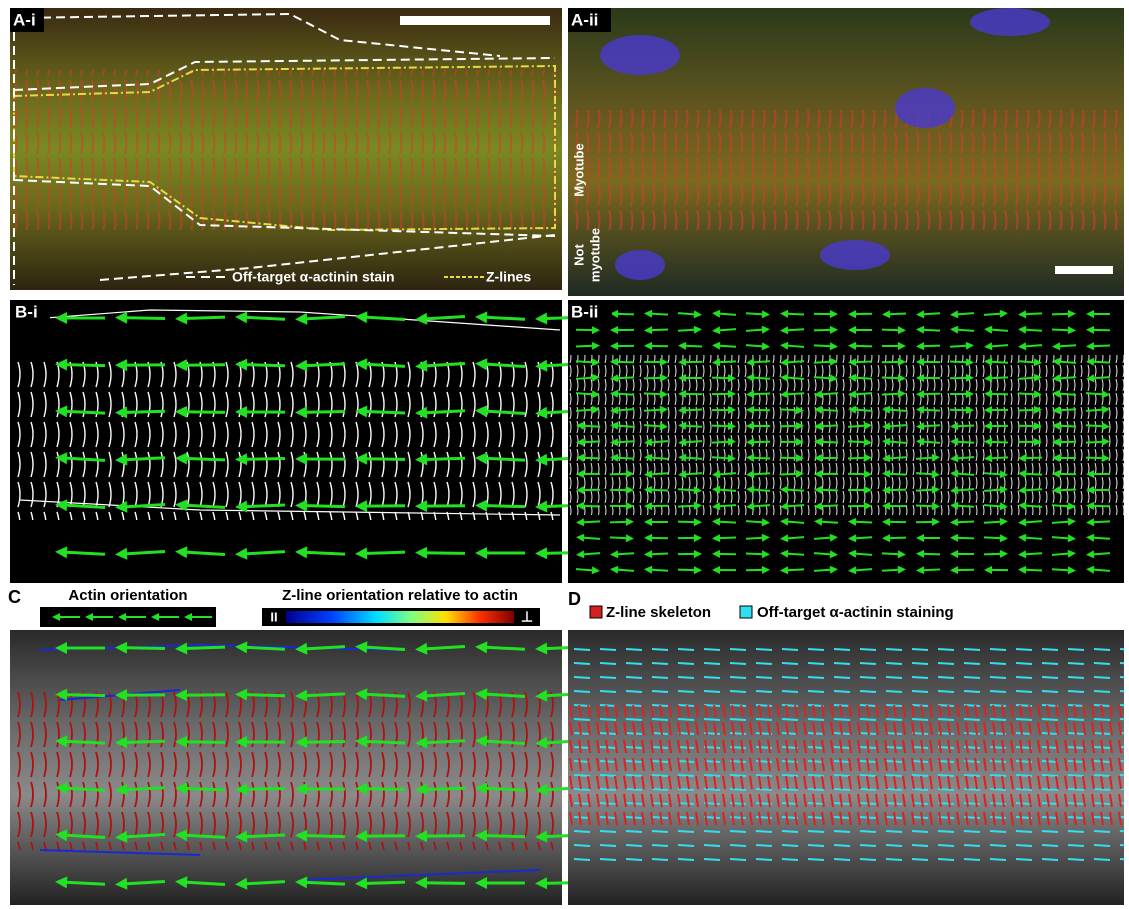  What do you see at coordinates (313, 277) in the screenshot?
I see `legend-label: Off-target α-actinin stain` at bounding box center [313, 277].